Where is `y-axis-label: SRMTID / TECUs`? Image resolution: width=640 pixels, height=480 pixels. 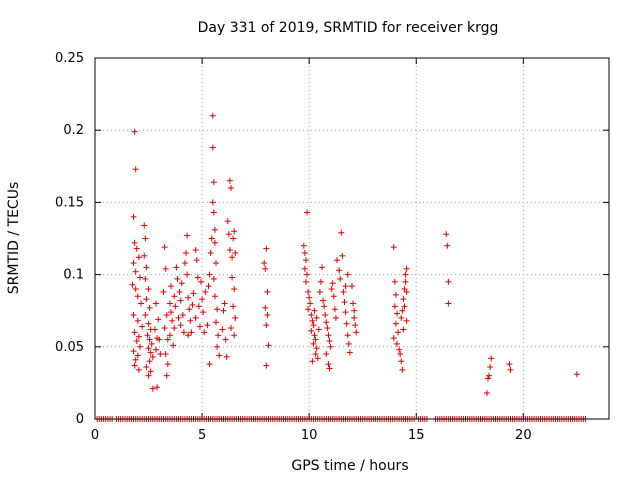 y-axis-label: SRMTID / TECUs is located at coordinates (14, 238).